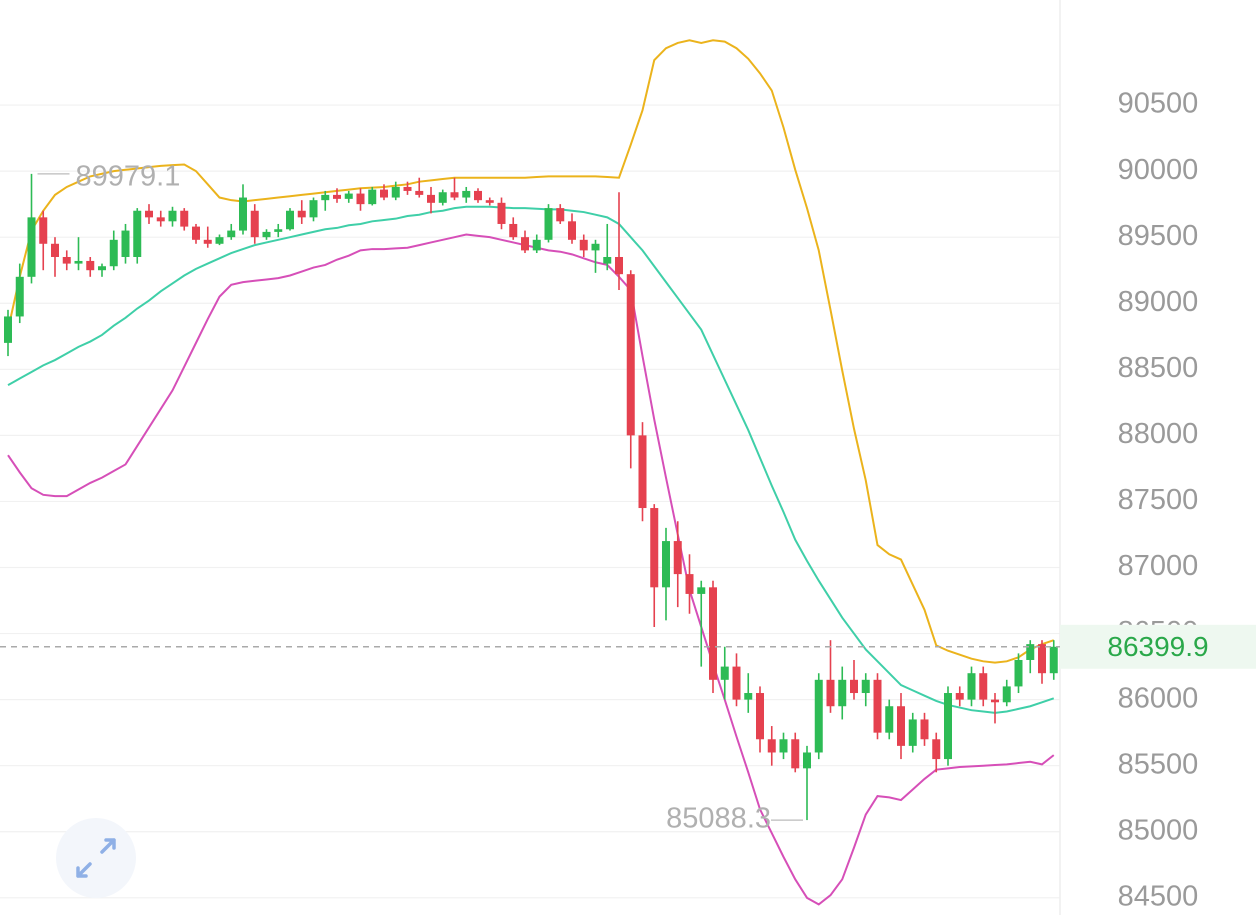  I want to click on y-tick-label: 85500, so click(1158, 764).